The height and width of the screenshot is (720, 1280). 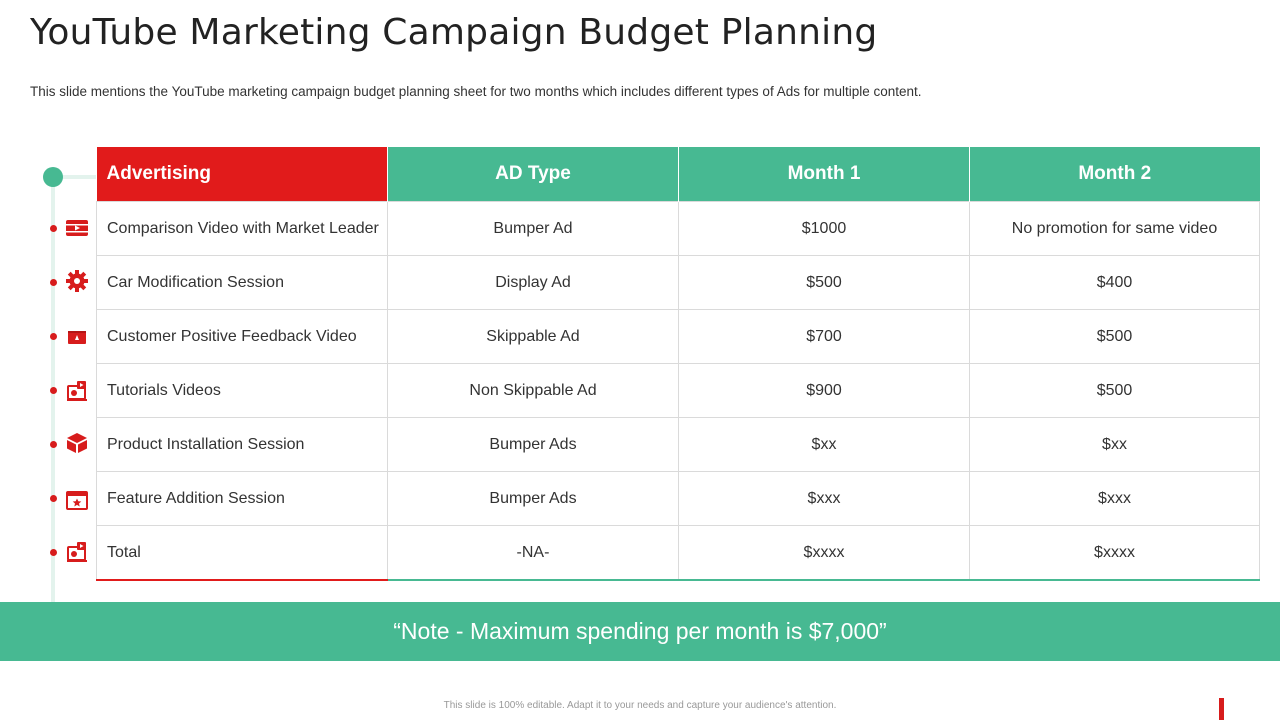 I want to click on cell-month-2: $xx, so click(x=1114, y=444).